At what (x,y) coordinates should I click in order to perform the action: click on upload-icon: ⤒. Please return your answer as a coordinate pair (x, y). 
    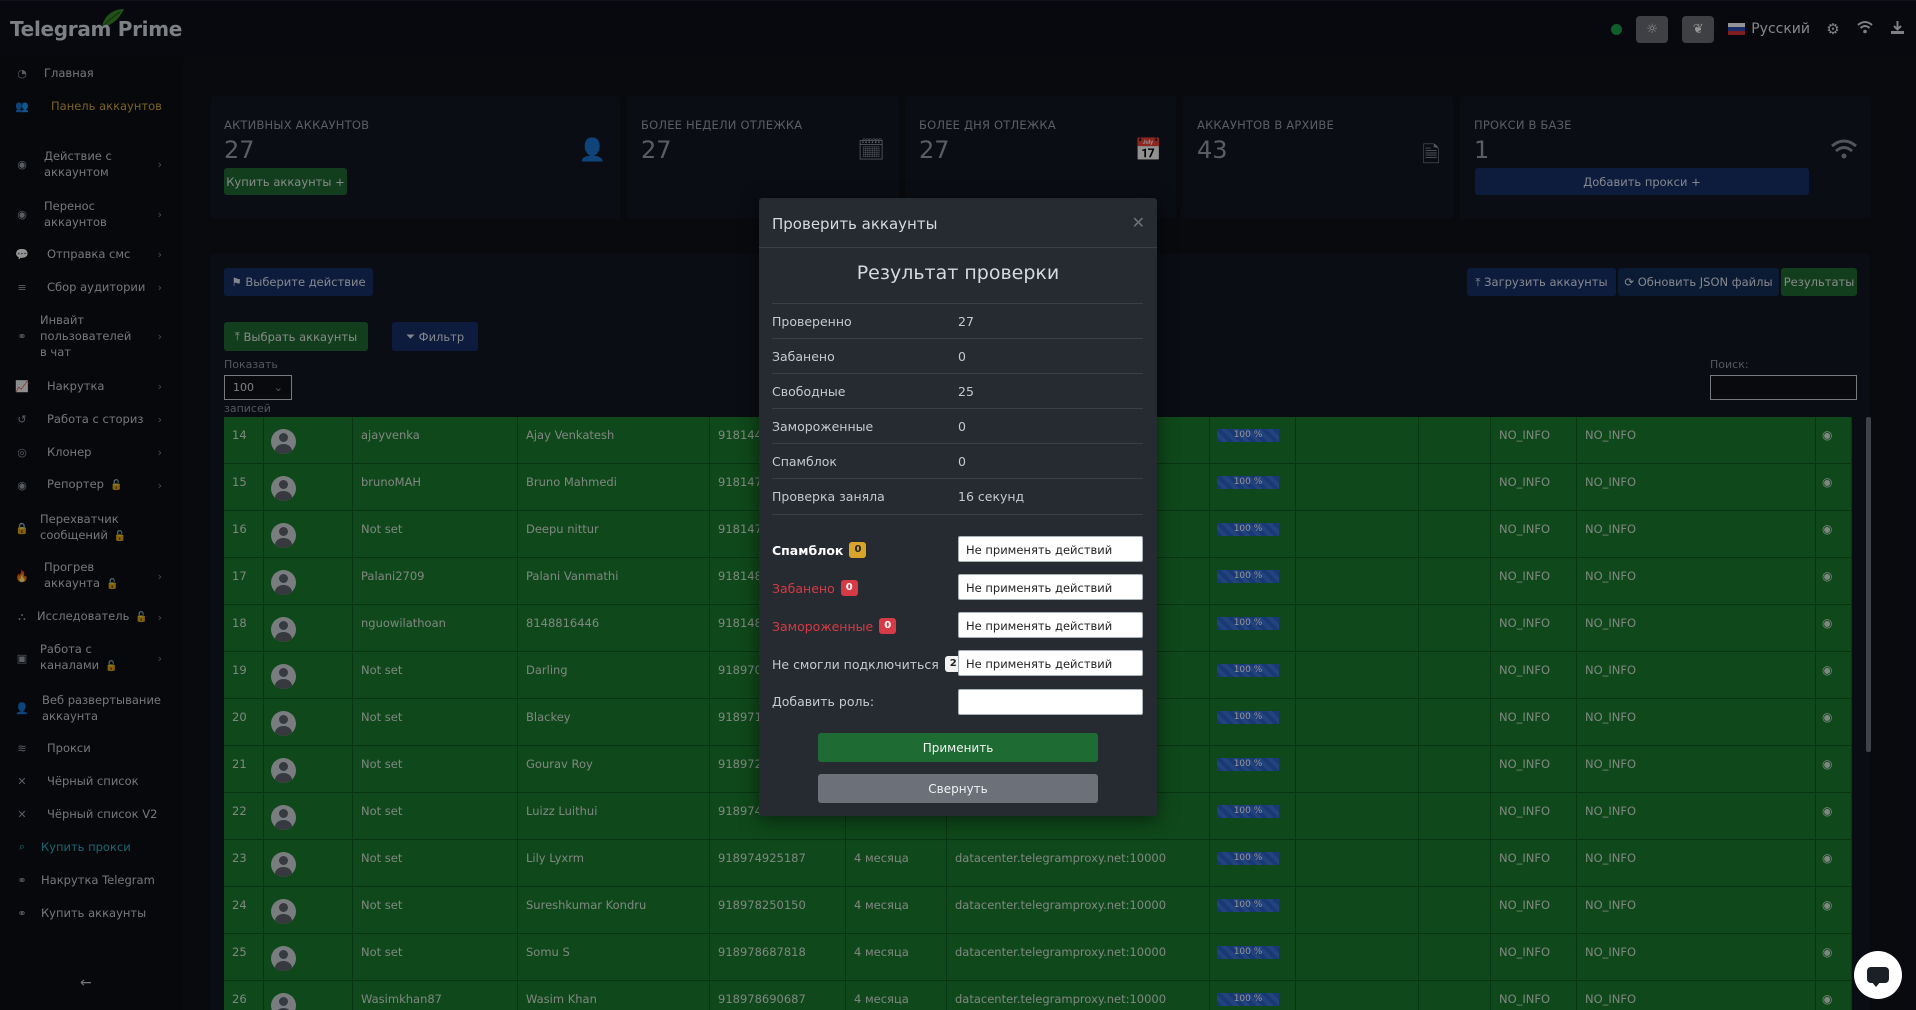
    Looking at the image, I should click on (239, 336).